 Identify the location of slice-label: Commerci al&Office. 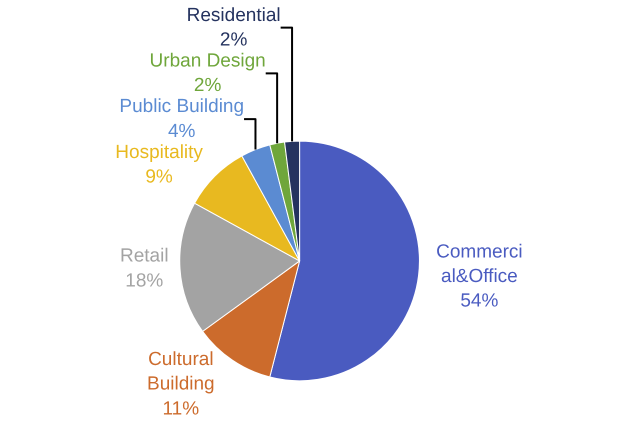
(479, 264).